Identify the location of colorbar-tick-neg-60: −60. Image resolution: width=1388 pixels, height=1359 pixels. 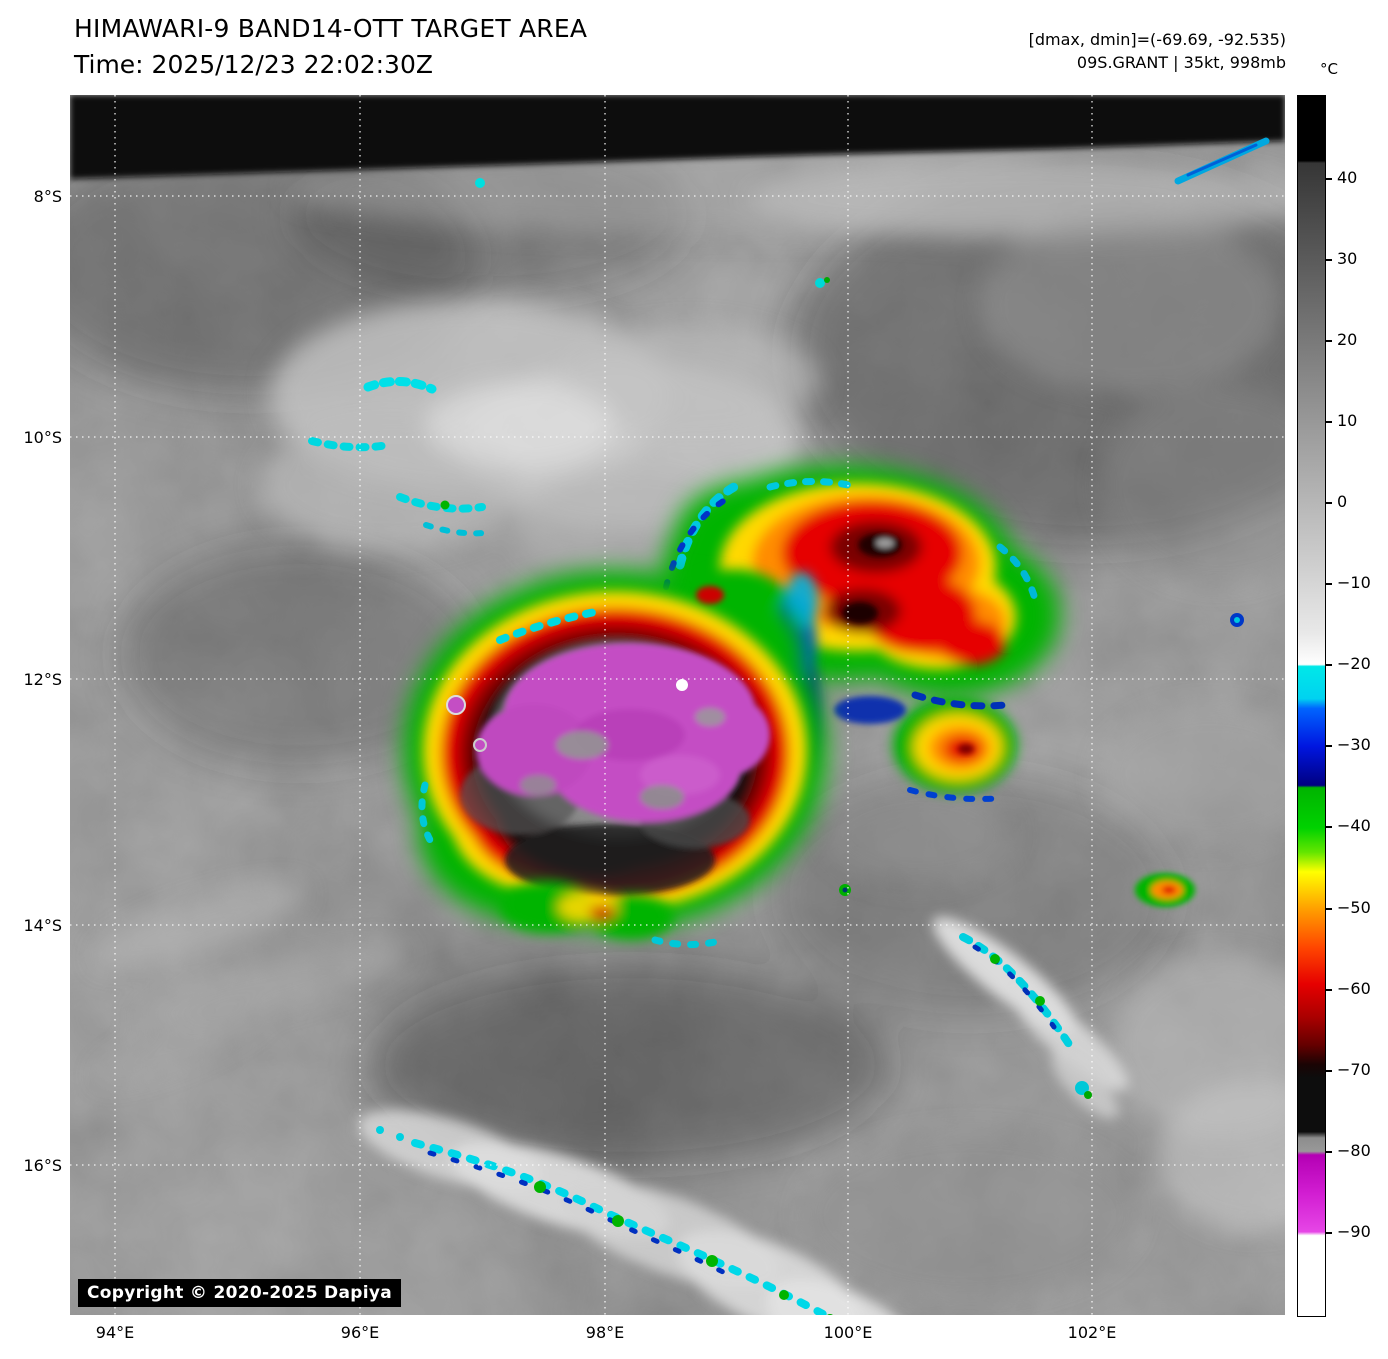
(1354, 988).